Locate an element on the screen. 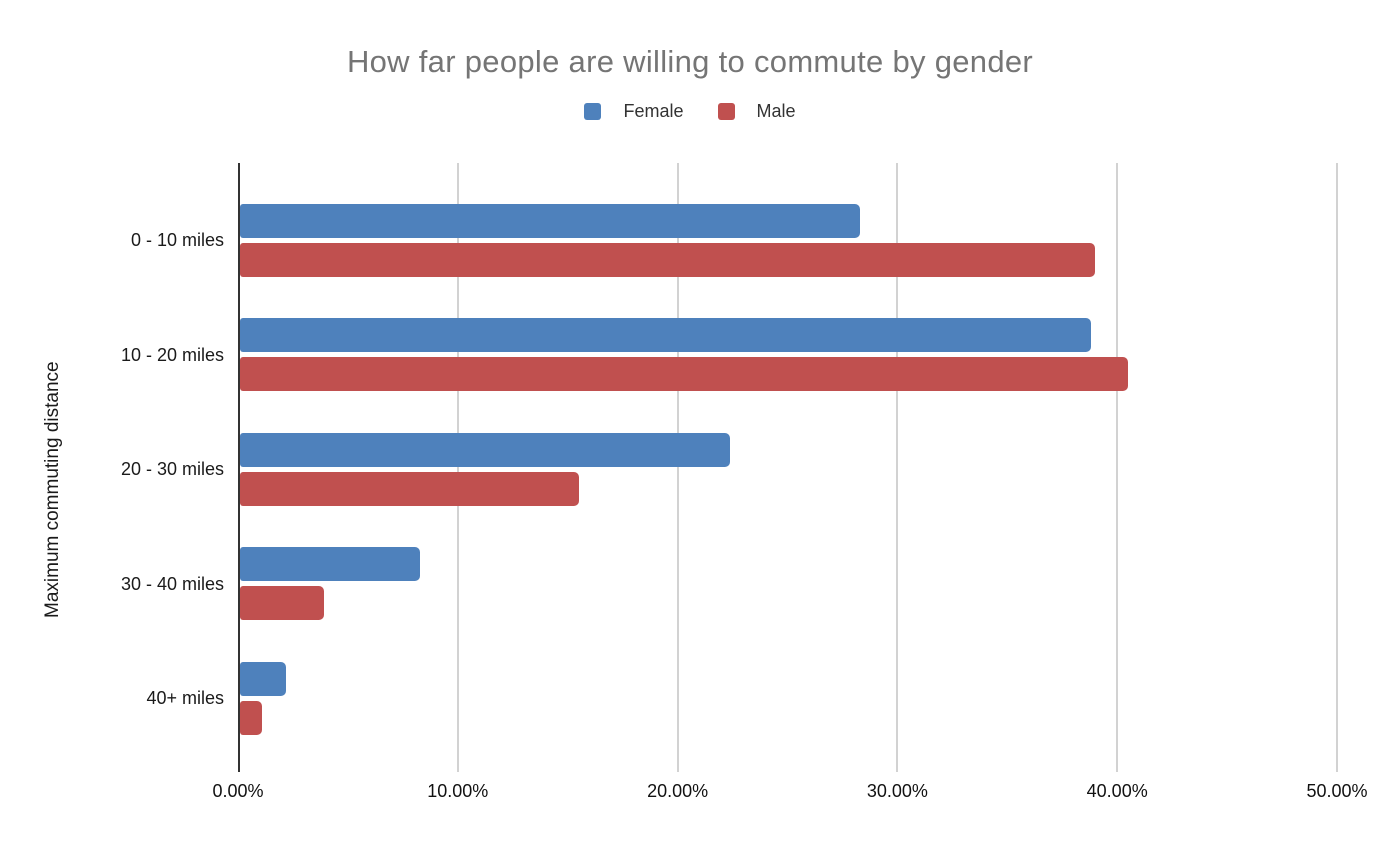  x-tick-label-40: 40.00% is located at coordinates (1117, 791).